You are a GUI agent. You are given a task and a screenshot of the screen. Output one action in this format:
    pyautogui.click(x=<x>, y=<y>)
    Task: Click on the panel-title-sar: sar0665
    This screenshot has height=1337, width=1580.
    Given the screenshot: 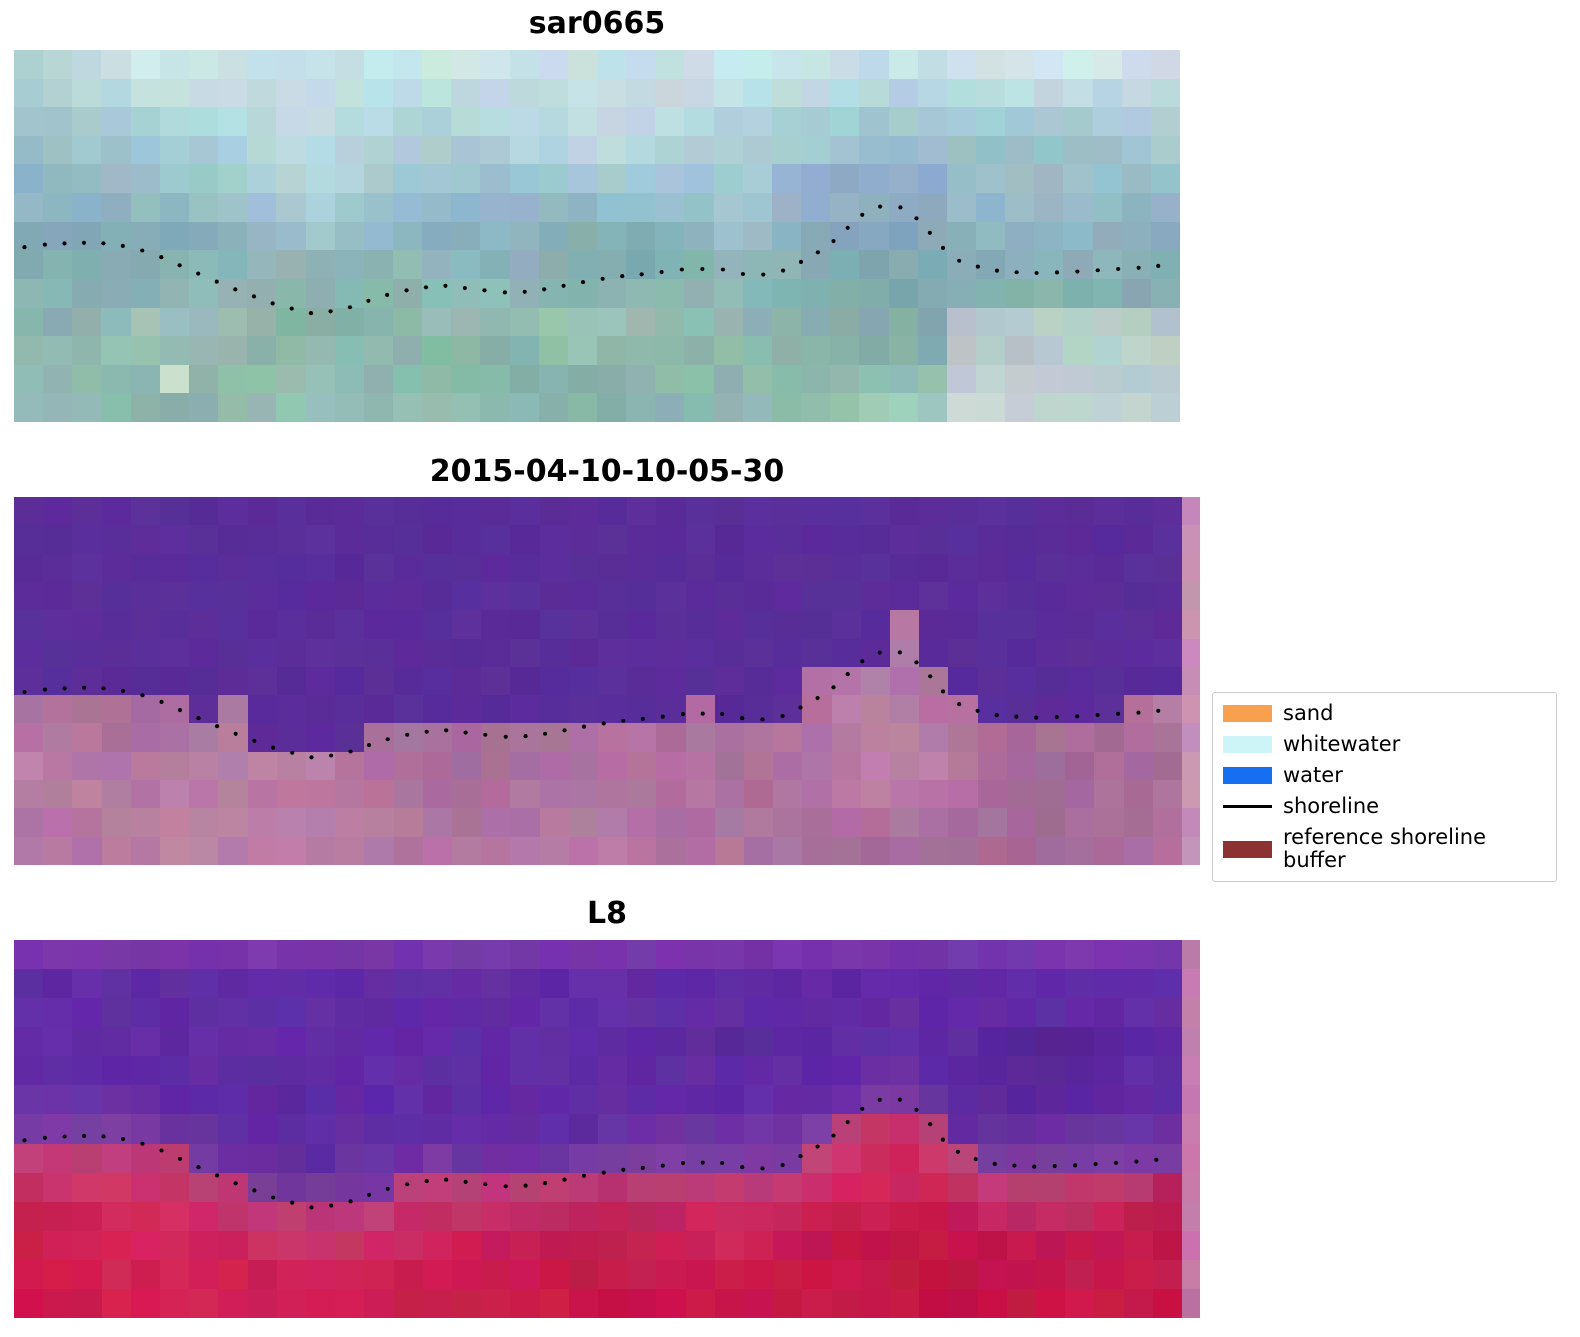 What is the action you would take?
    pyautogui.click(x=597, y=23)
    